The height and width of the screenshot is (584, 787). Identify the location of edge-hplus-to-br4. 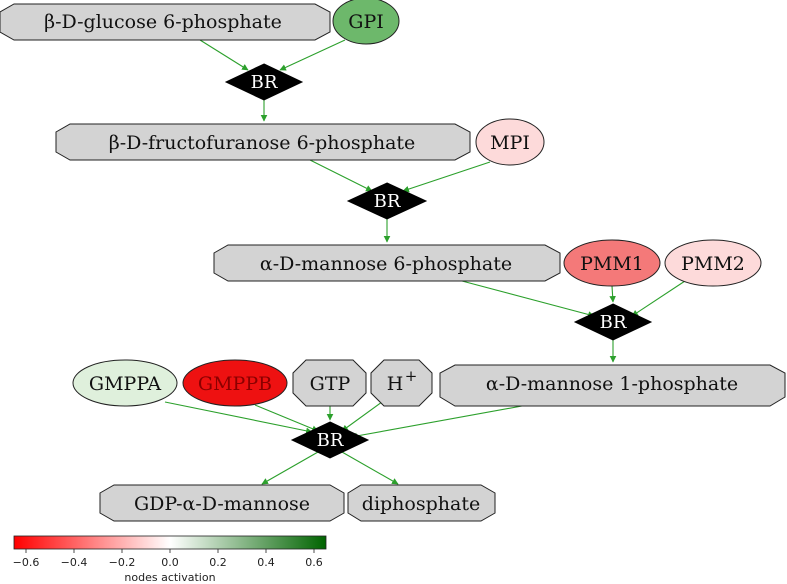
(362, 416).